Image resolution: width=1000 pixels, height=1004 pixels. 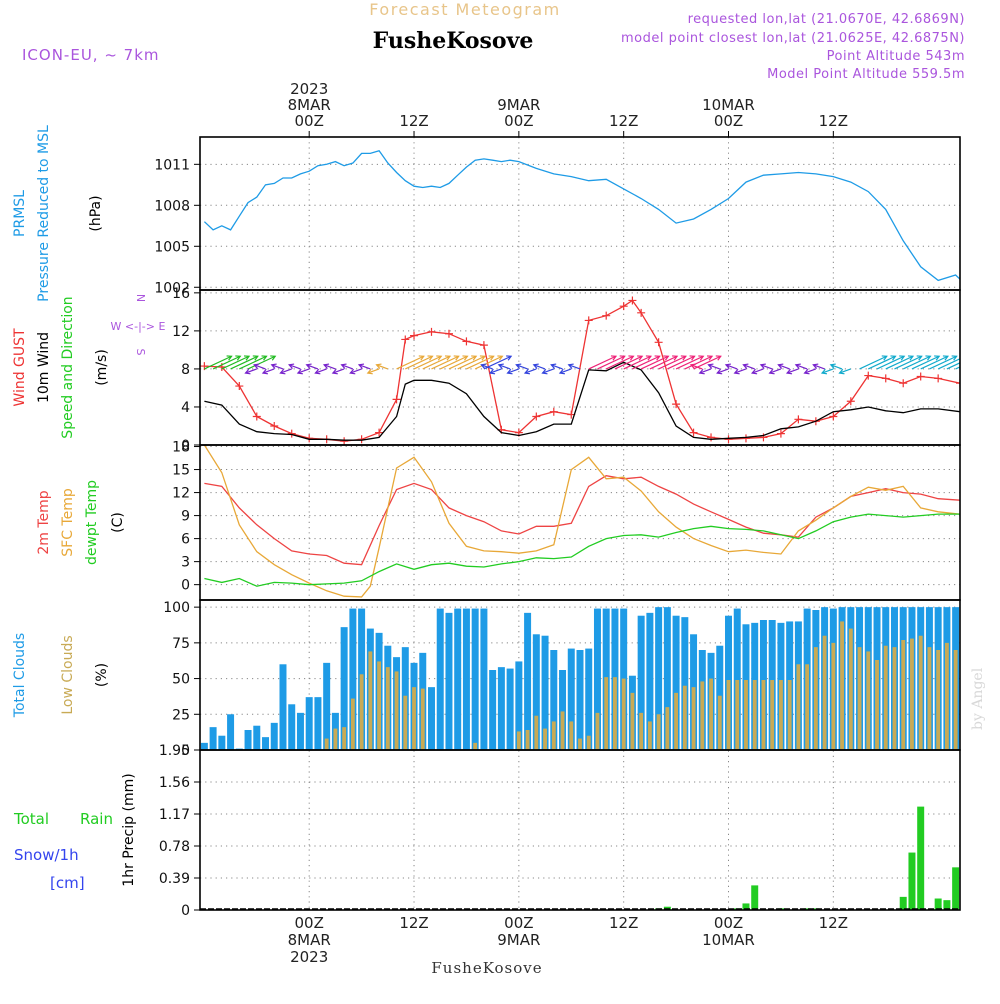 What do you see at coordinates (181, 494) in the screenshot?
I see `y-tick-label: 12` at bounding box center [181, 494].